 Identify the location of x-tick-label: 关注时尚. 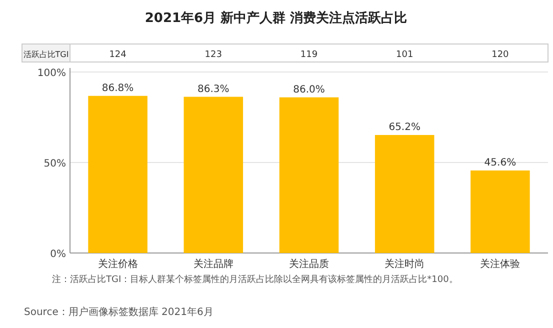
(404, 264).